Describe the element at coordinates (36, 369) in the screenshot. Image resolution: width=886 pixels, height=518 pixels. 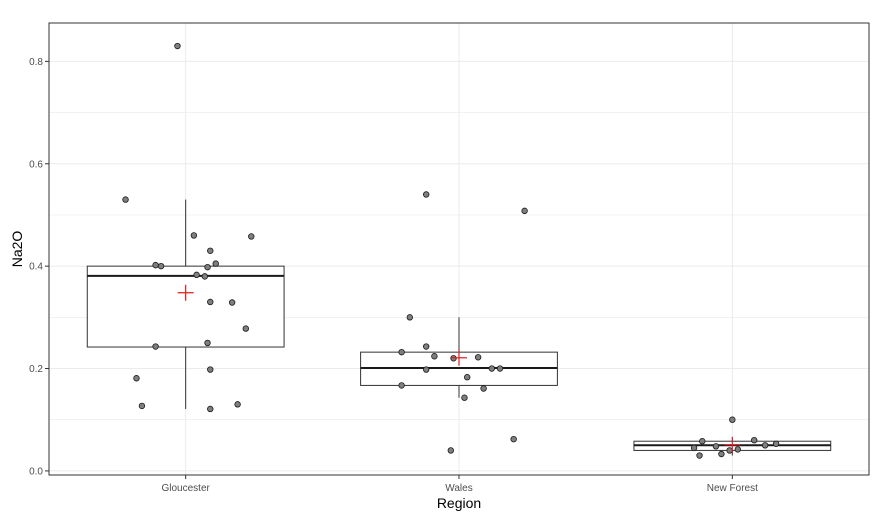
I see `y-tick-label: 0.2` at that location.